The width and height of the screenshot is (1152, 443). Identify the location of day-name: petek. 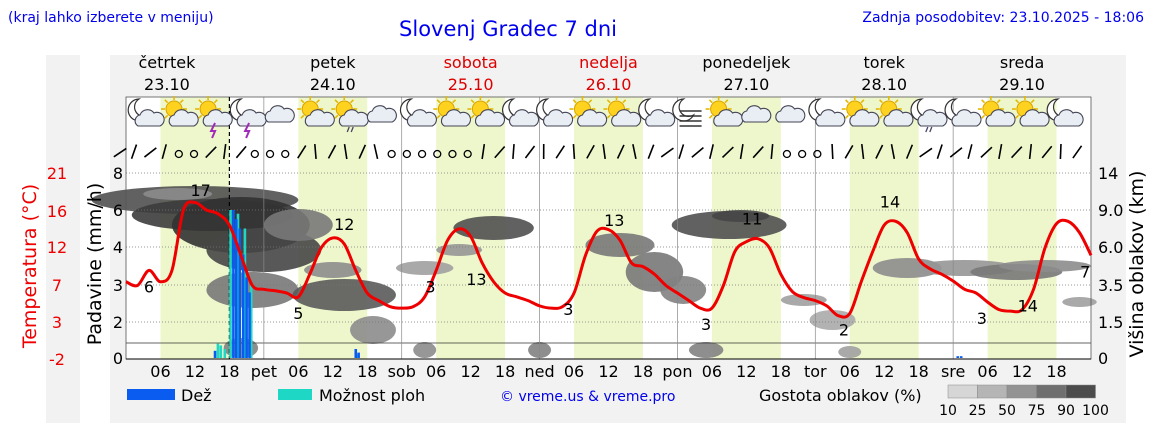
(333, 62).